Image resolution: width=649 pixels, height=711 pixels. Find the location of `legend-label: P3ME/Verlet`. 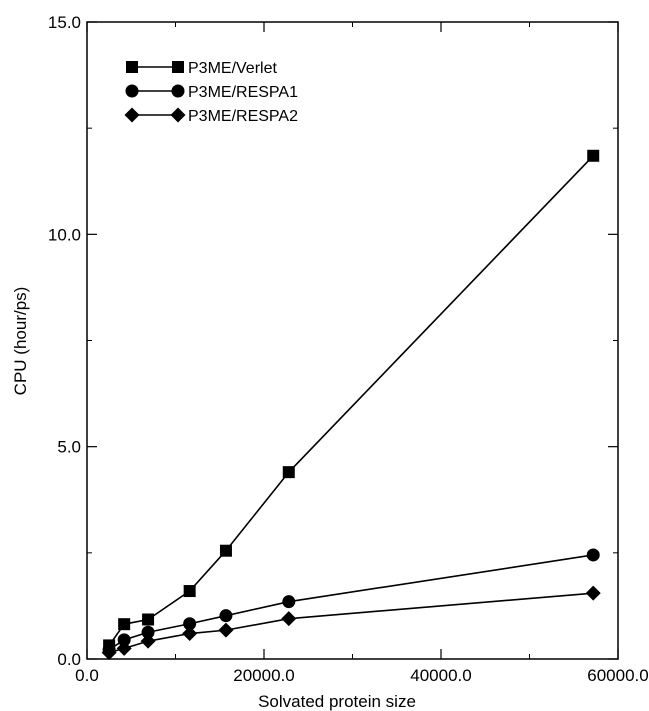

legend-label: P3ME/Verlet is located at coordinates (232, 68).